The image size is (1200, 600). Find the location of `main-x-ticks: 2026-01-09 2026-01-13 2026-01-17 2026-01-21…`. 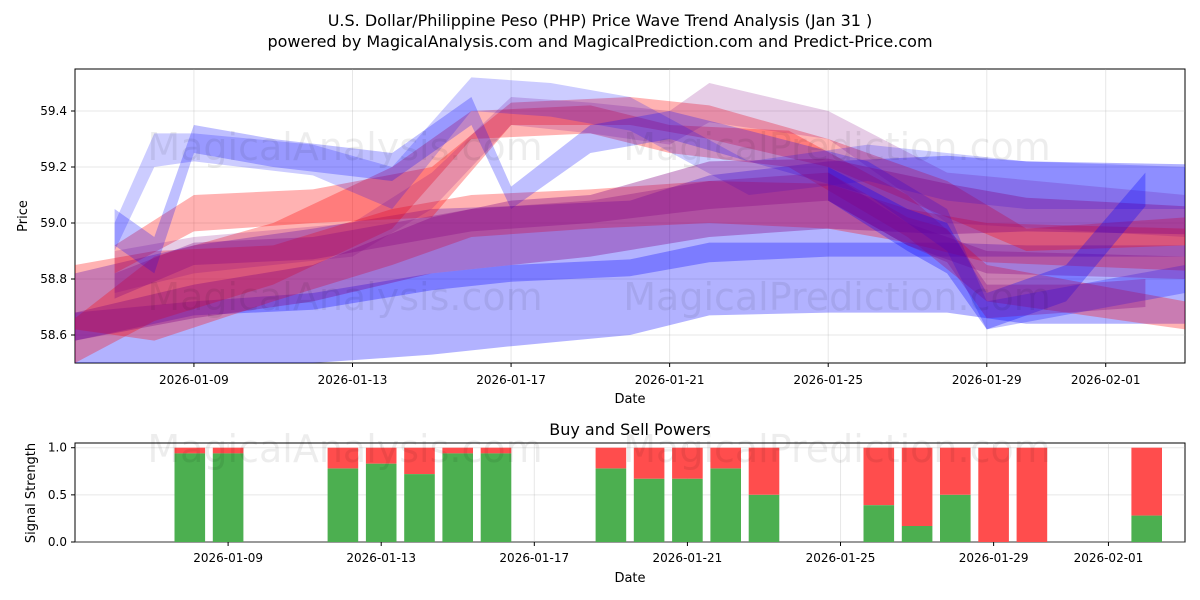

main-x-ticks: 2026-01-09 2026-01-13 2026-01-17 2026-01-21… is located at coordinates (650, 375).